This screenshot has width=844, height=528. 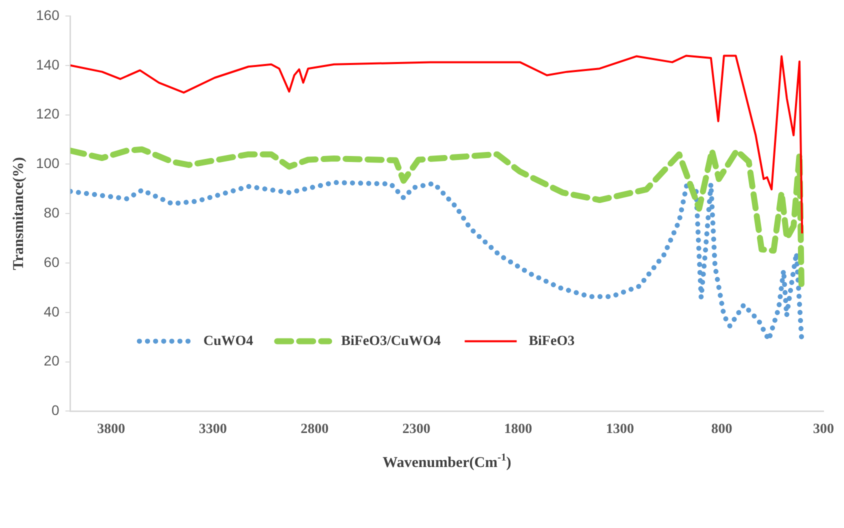 I want to click on x-tick-label: 300, so click(x=823, y=430).